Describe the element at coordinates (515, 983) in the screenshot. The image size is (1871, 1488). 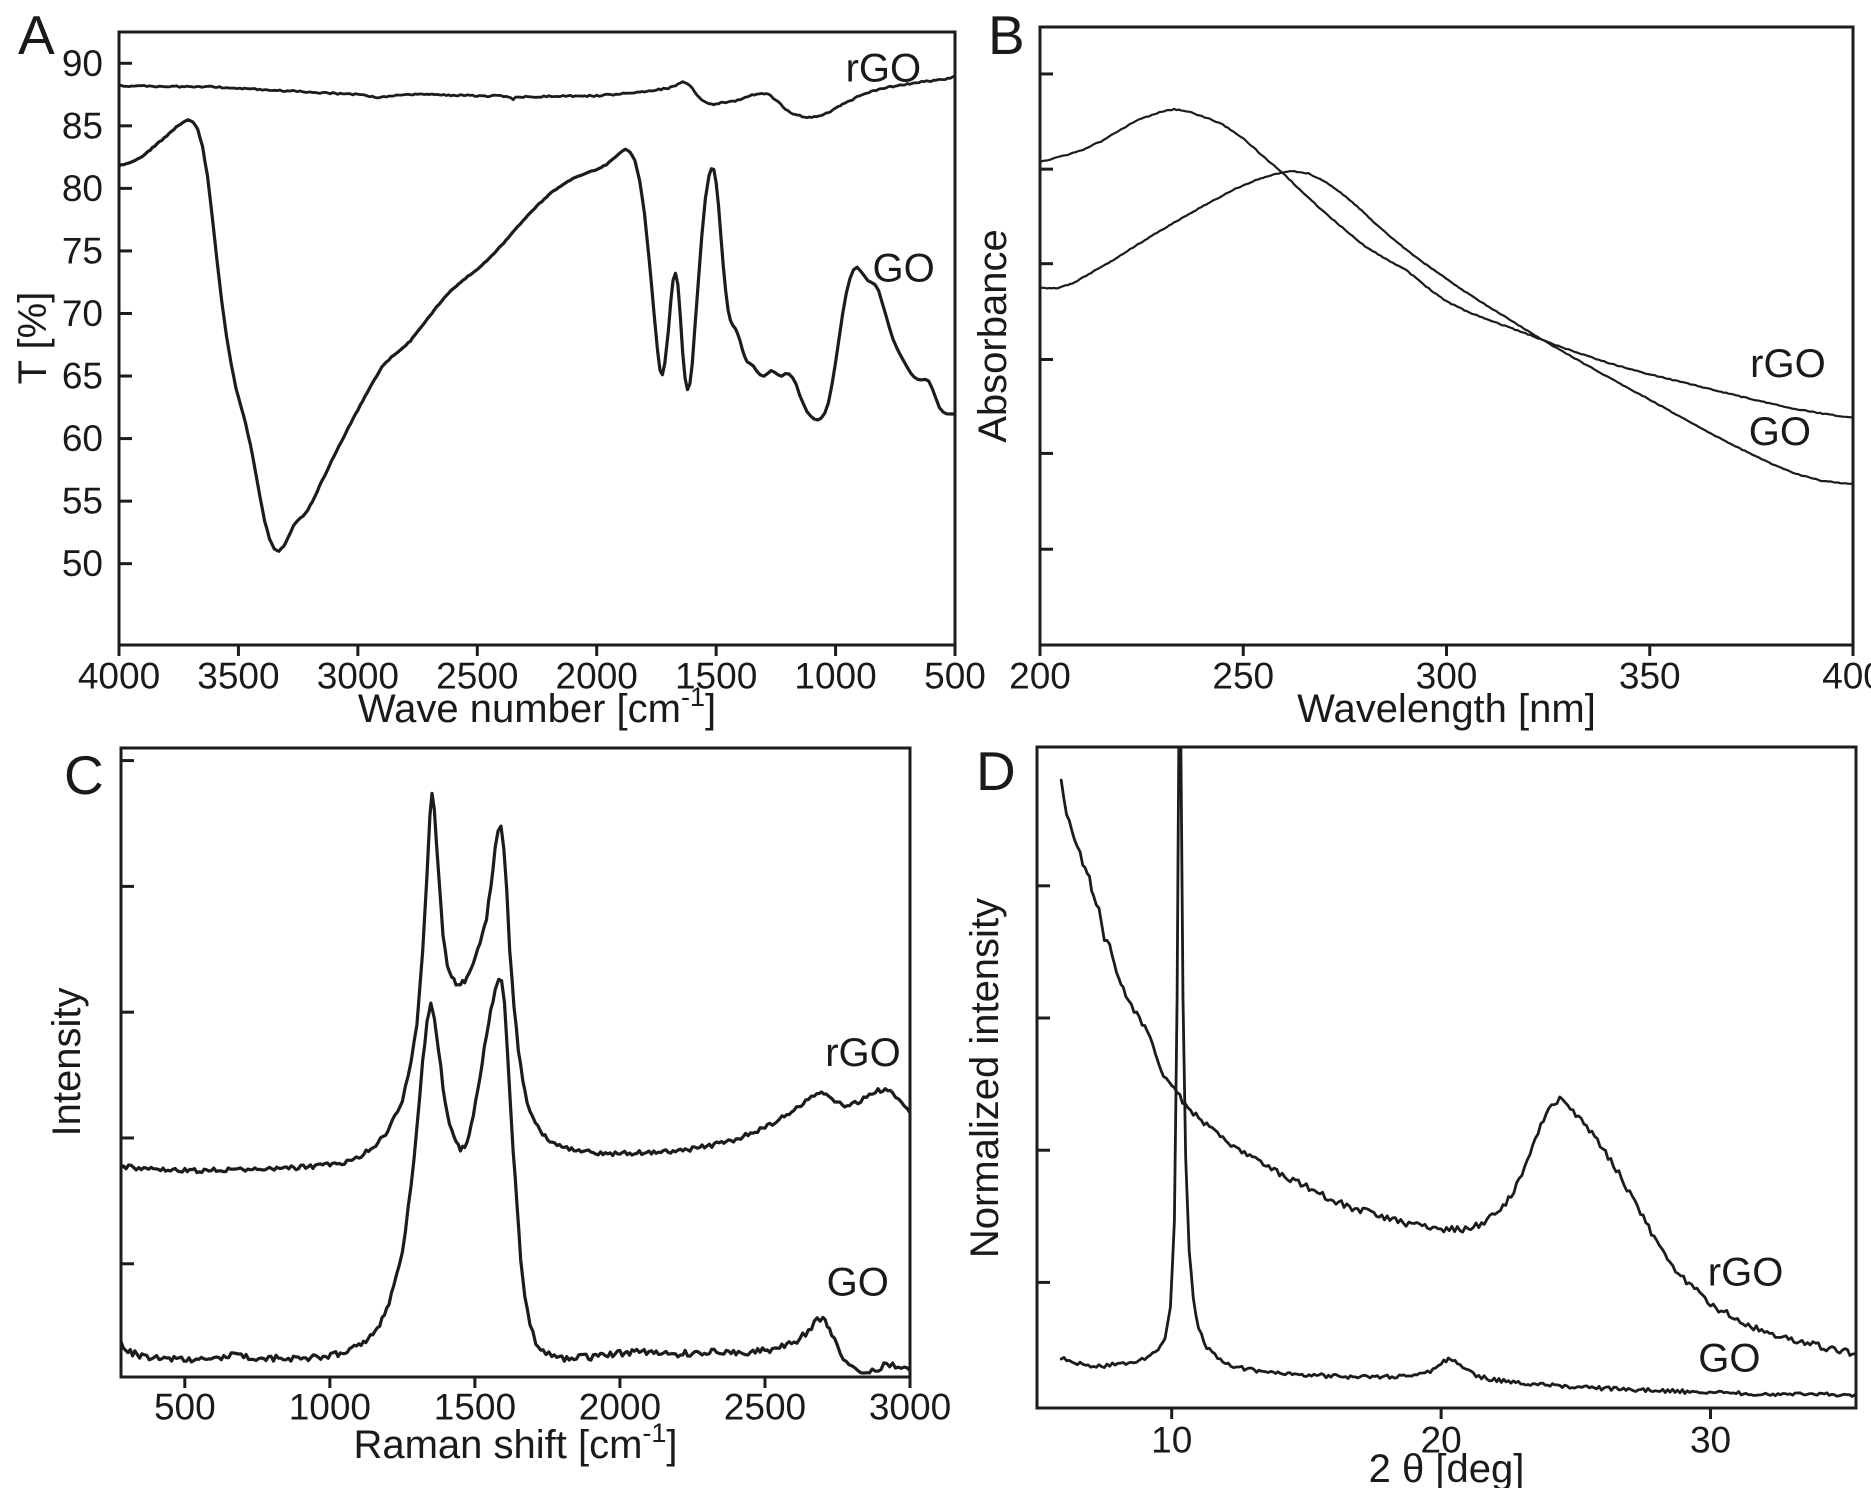
I see `panel-c-series-rgo-line` at that location.